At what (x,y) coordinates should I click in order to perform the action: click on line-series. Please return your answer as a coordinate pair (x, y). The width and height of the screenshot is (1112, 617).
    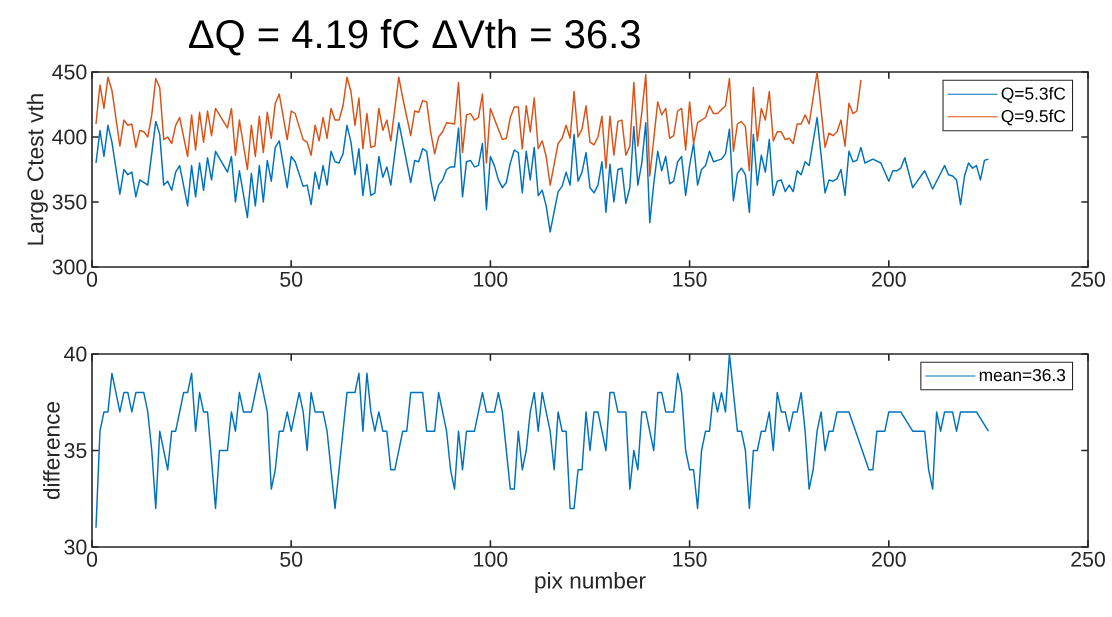
    Looking at the image, I should click on (478, 128).